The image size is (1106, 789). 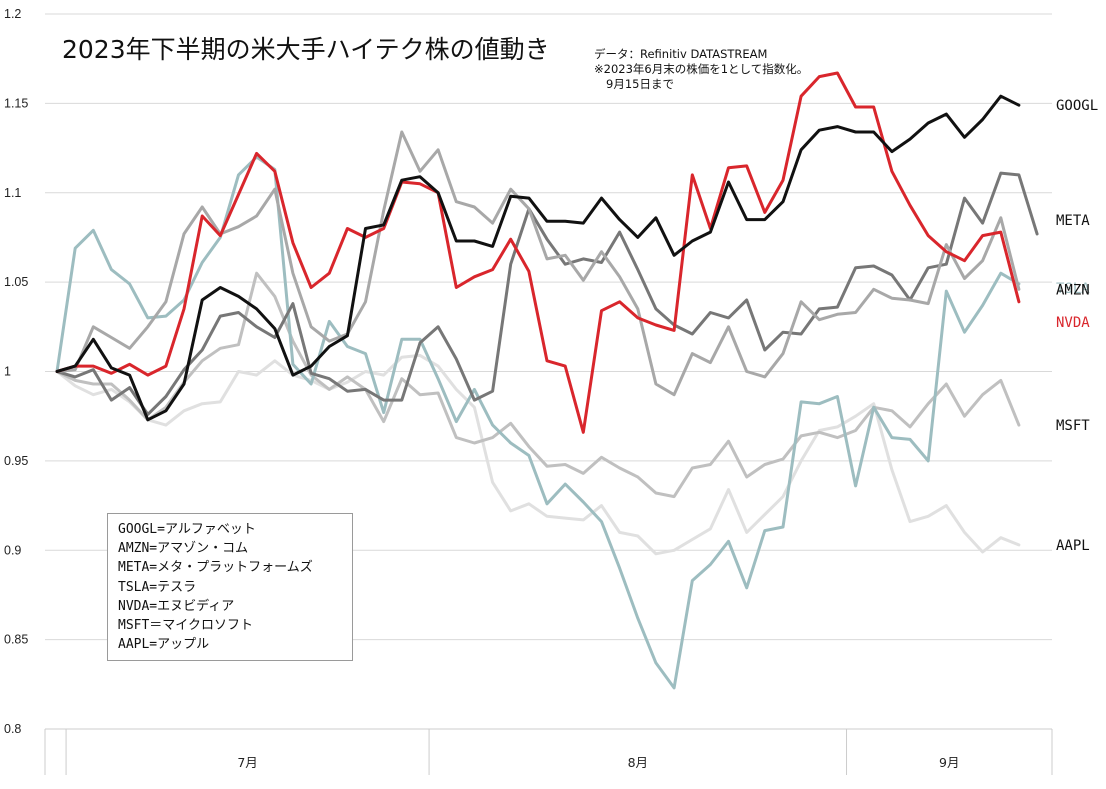 I want to click on x-tick-label: 7月, so click(x=247, y=762).